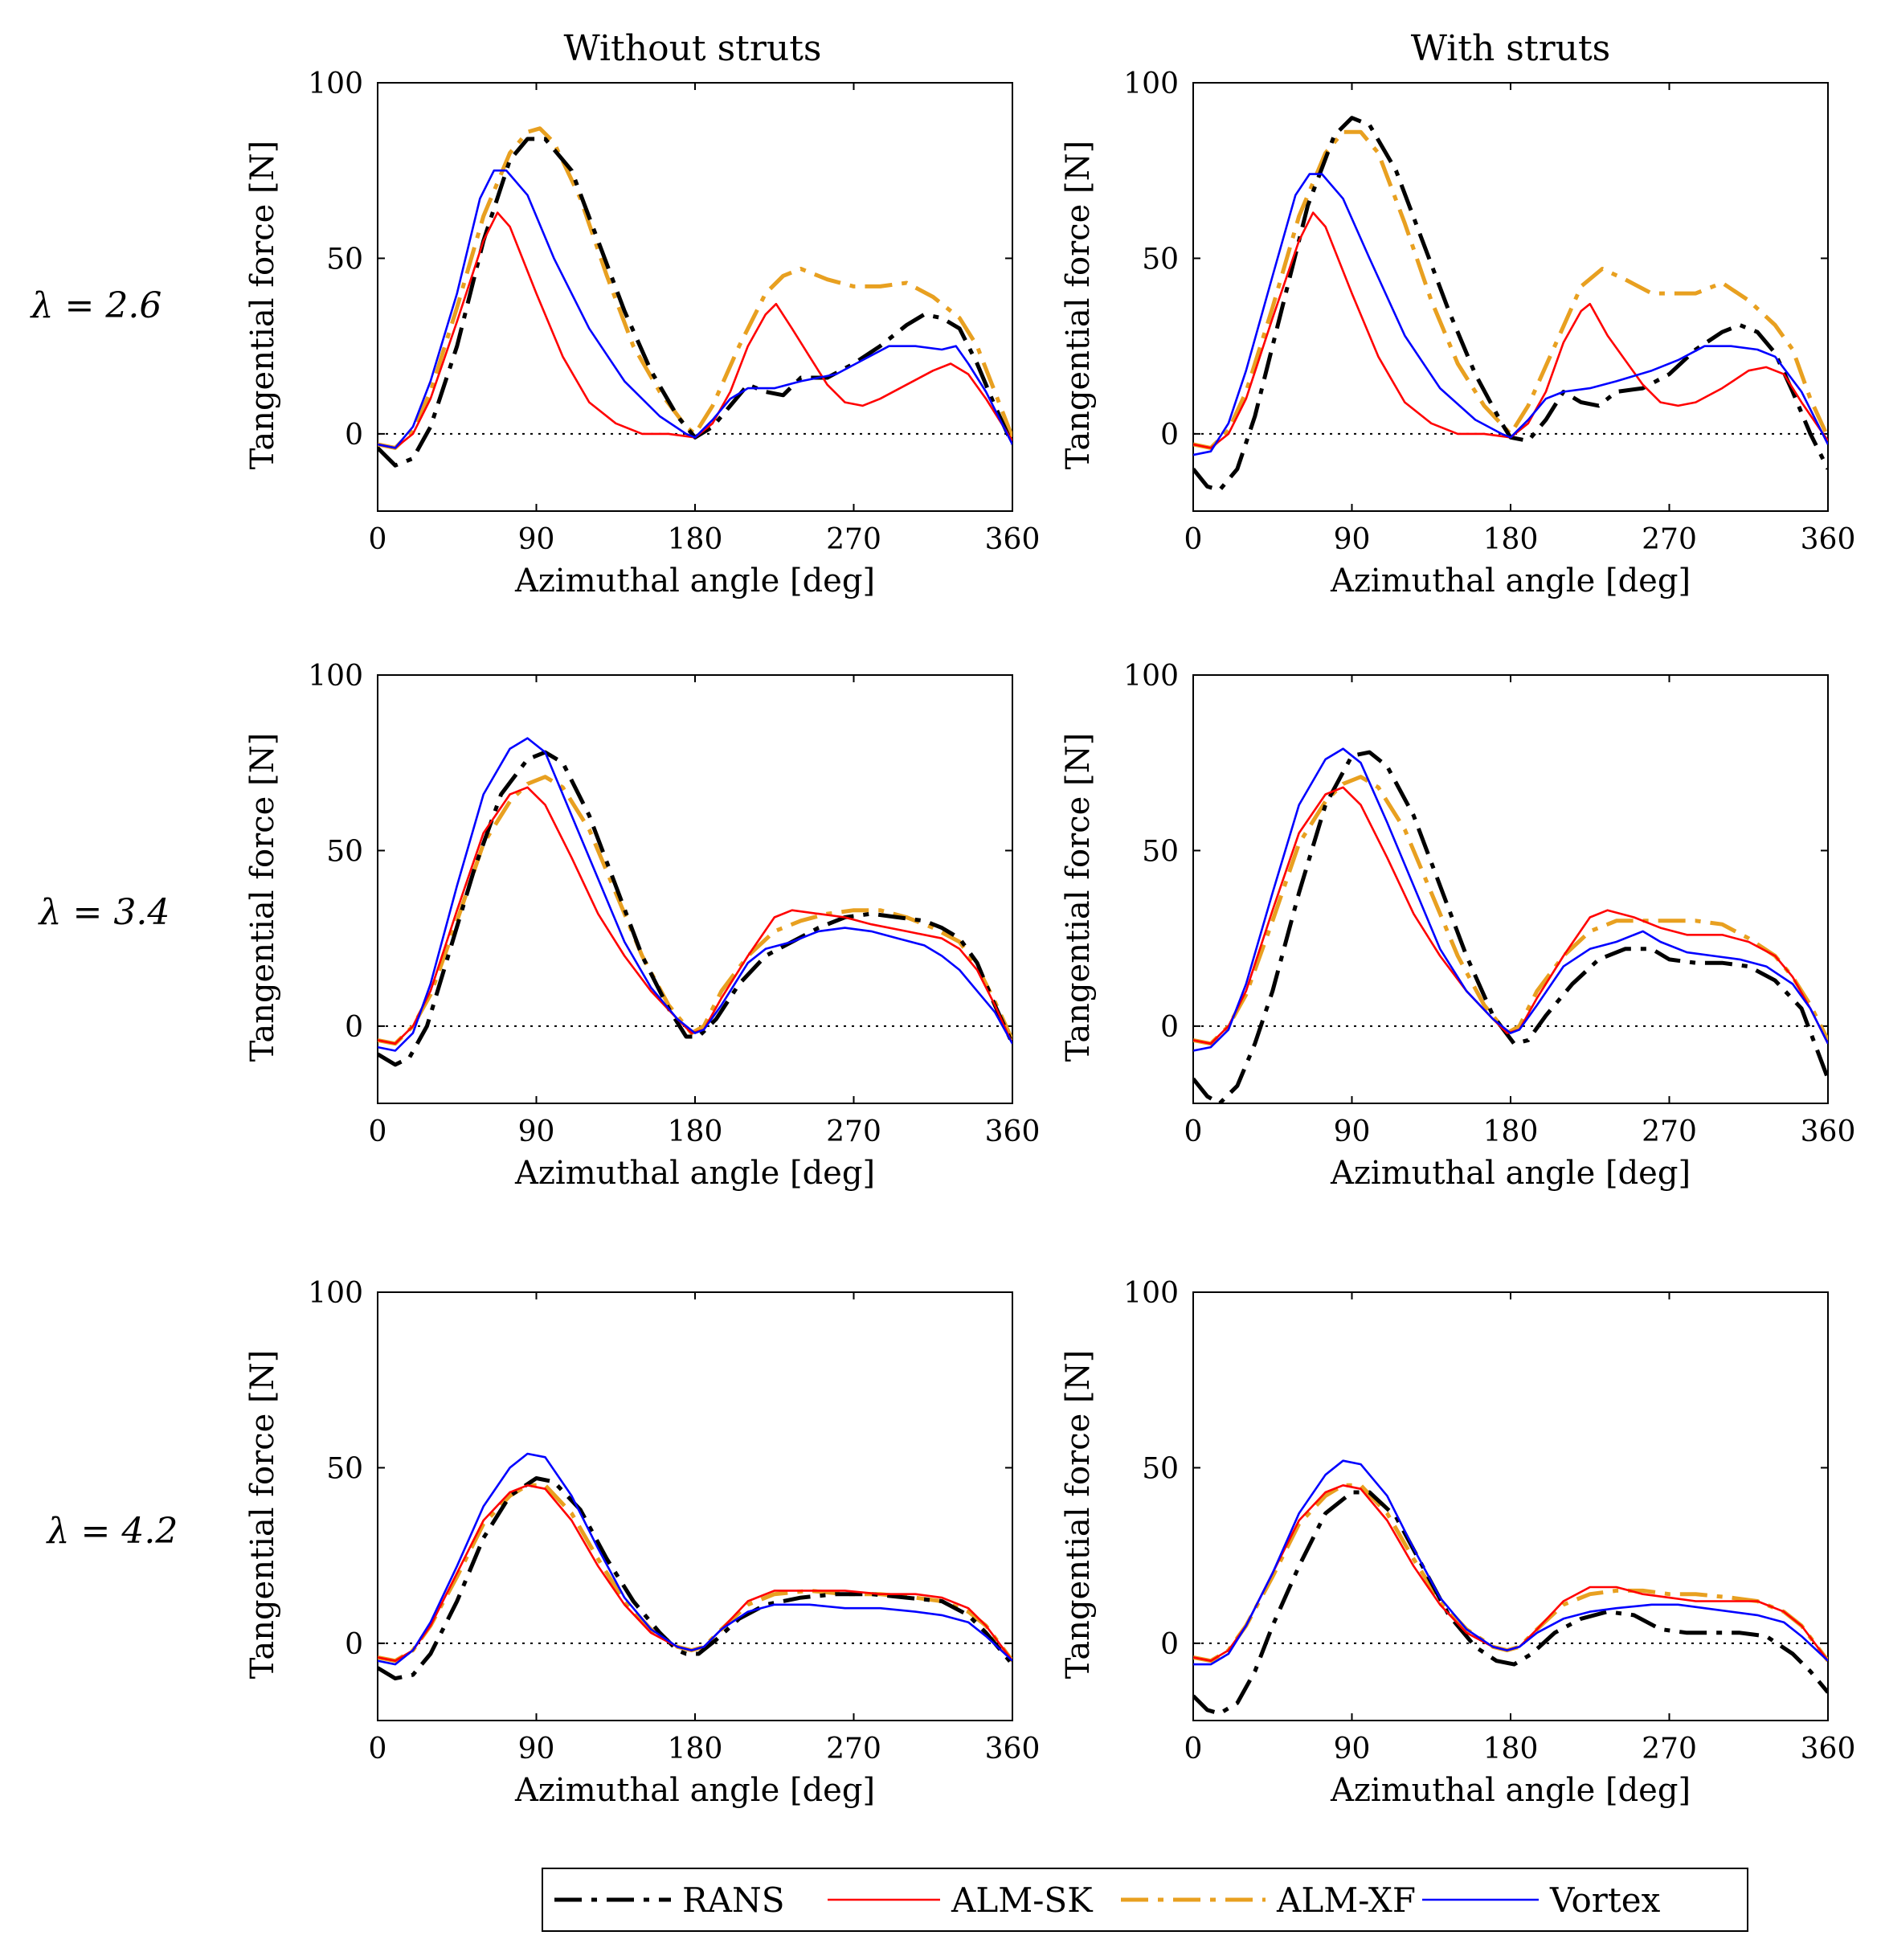  What do you see at coordinates (1023, 1900) in the screenshot?
I see `legend-label-alm-sk: ALM-SK` at bounding box center [1023, 1900].